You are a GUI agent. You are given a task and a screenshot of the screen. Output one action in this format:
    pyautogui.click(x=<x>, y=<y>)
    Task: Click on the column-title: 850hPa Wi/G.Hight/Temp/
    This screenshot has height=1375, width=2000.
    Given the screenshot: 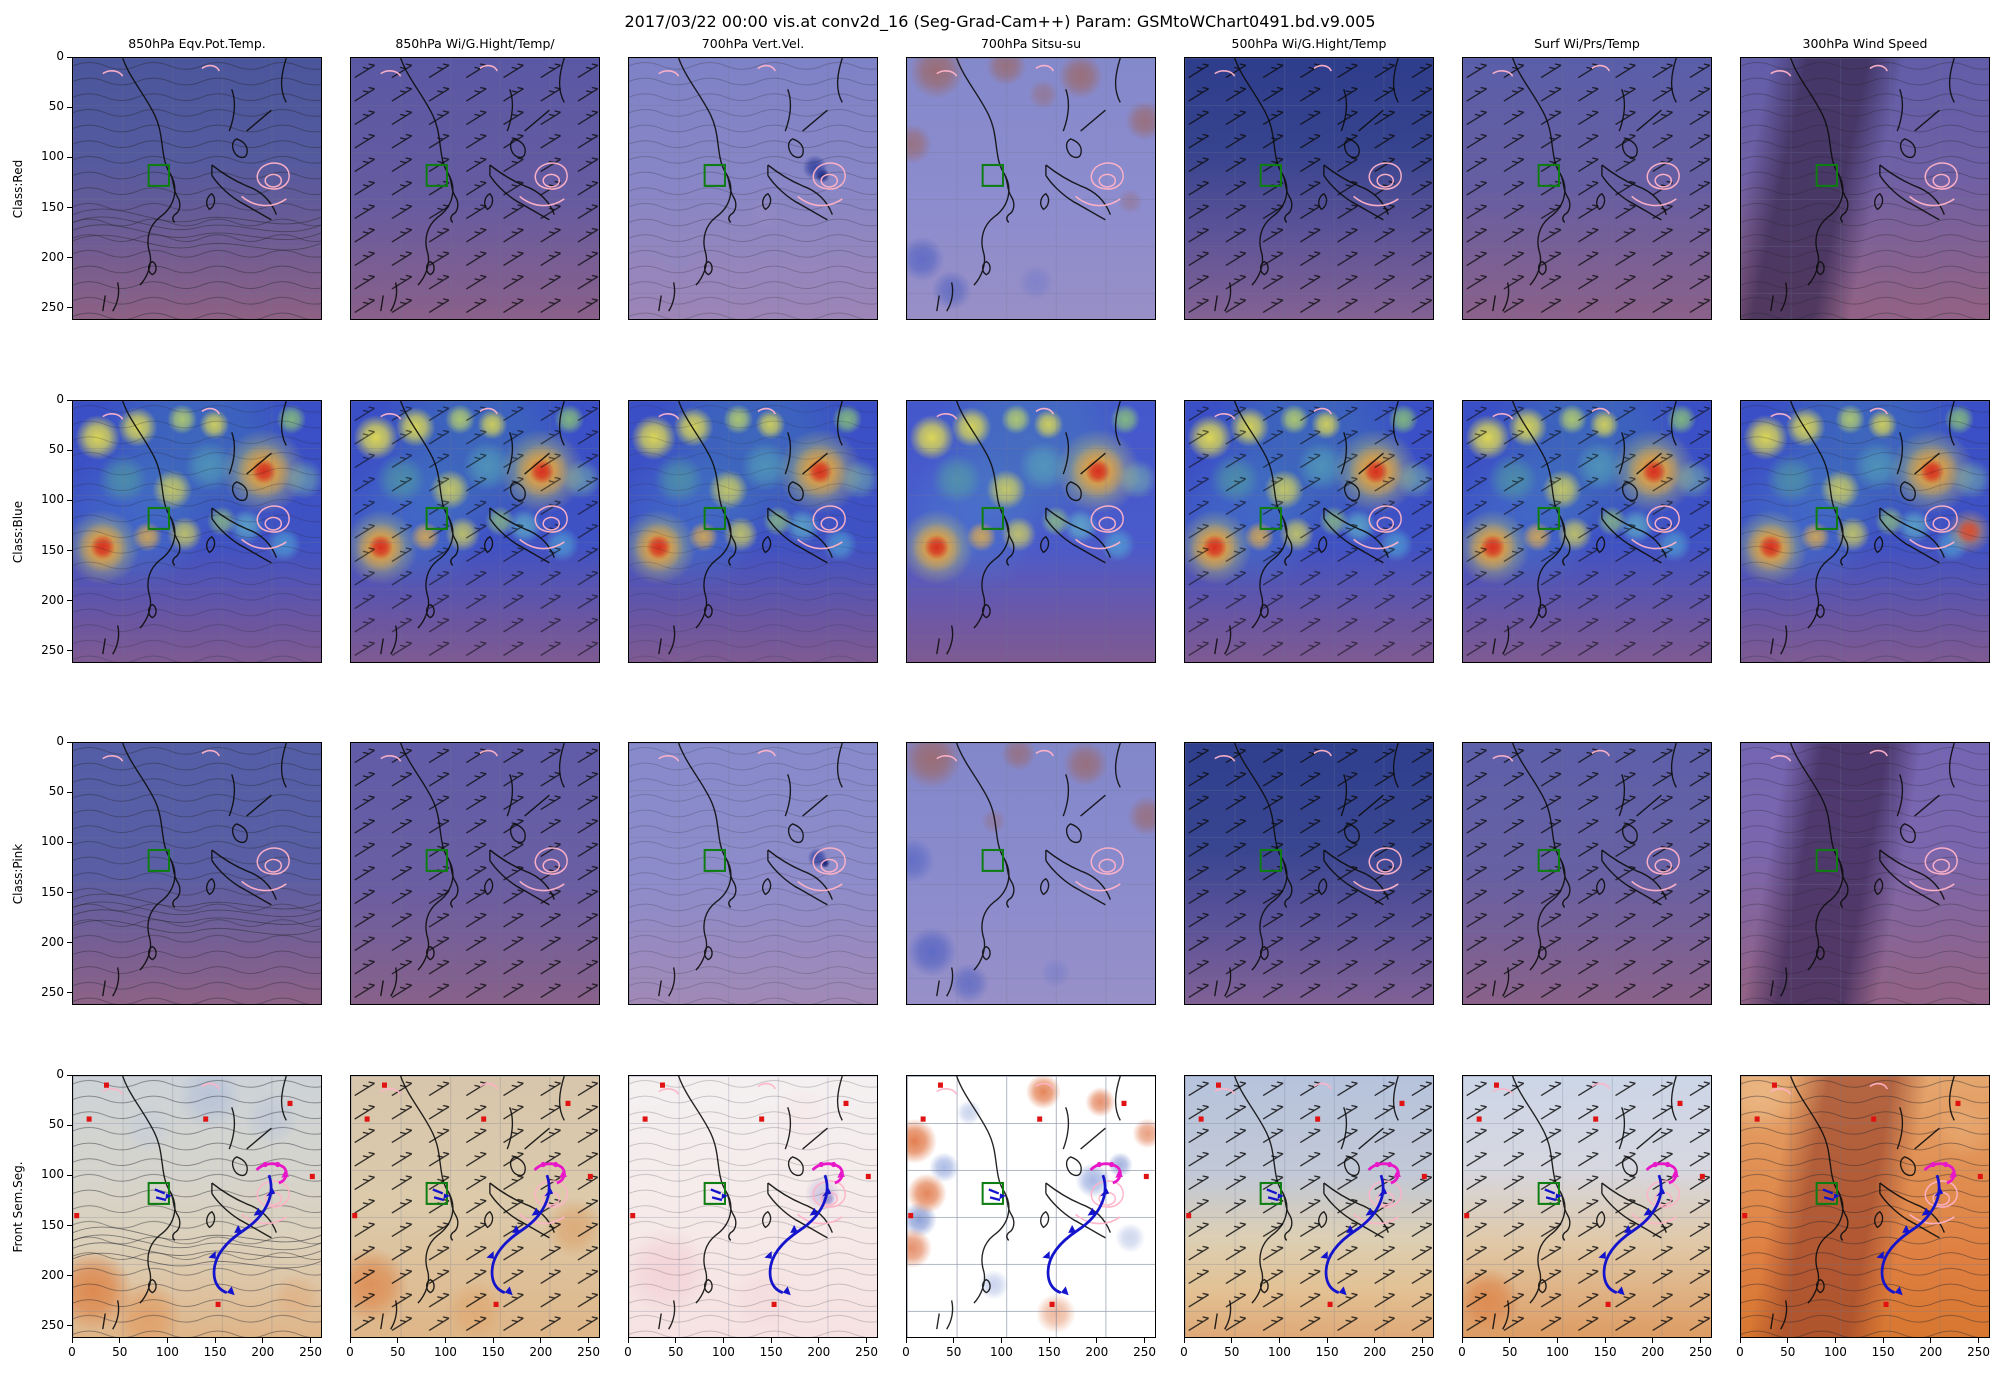 What is the action you would take?
    pyautogui.click(x=475, y=43)
    